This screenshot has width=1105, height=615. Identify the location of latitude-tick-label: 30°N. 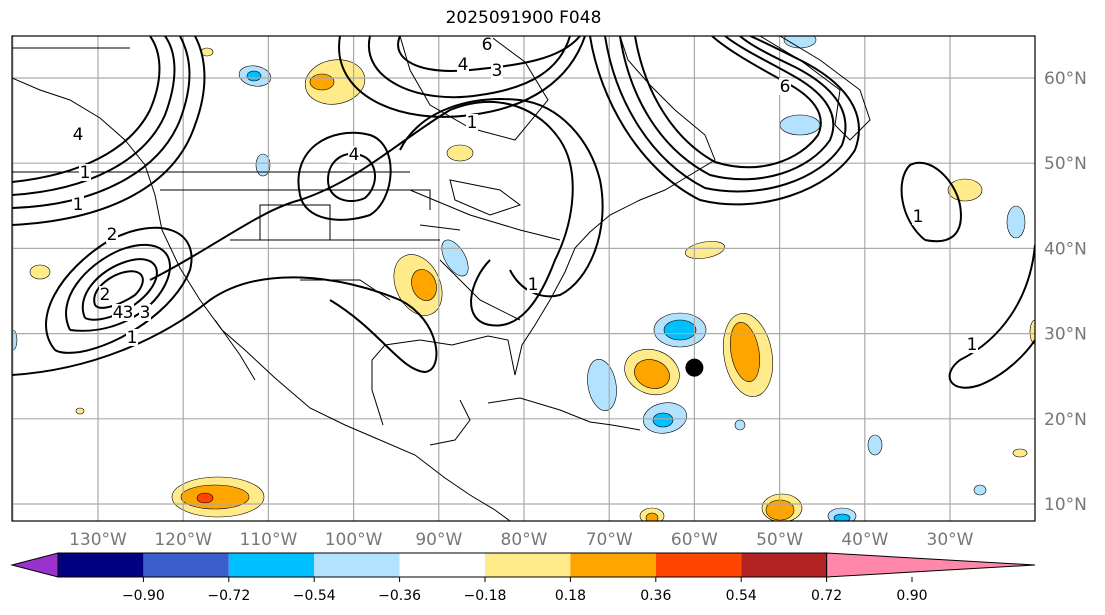
(1065, 335).